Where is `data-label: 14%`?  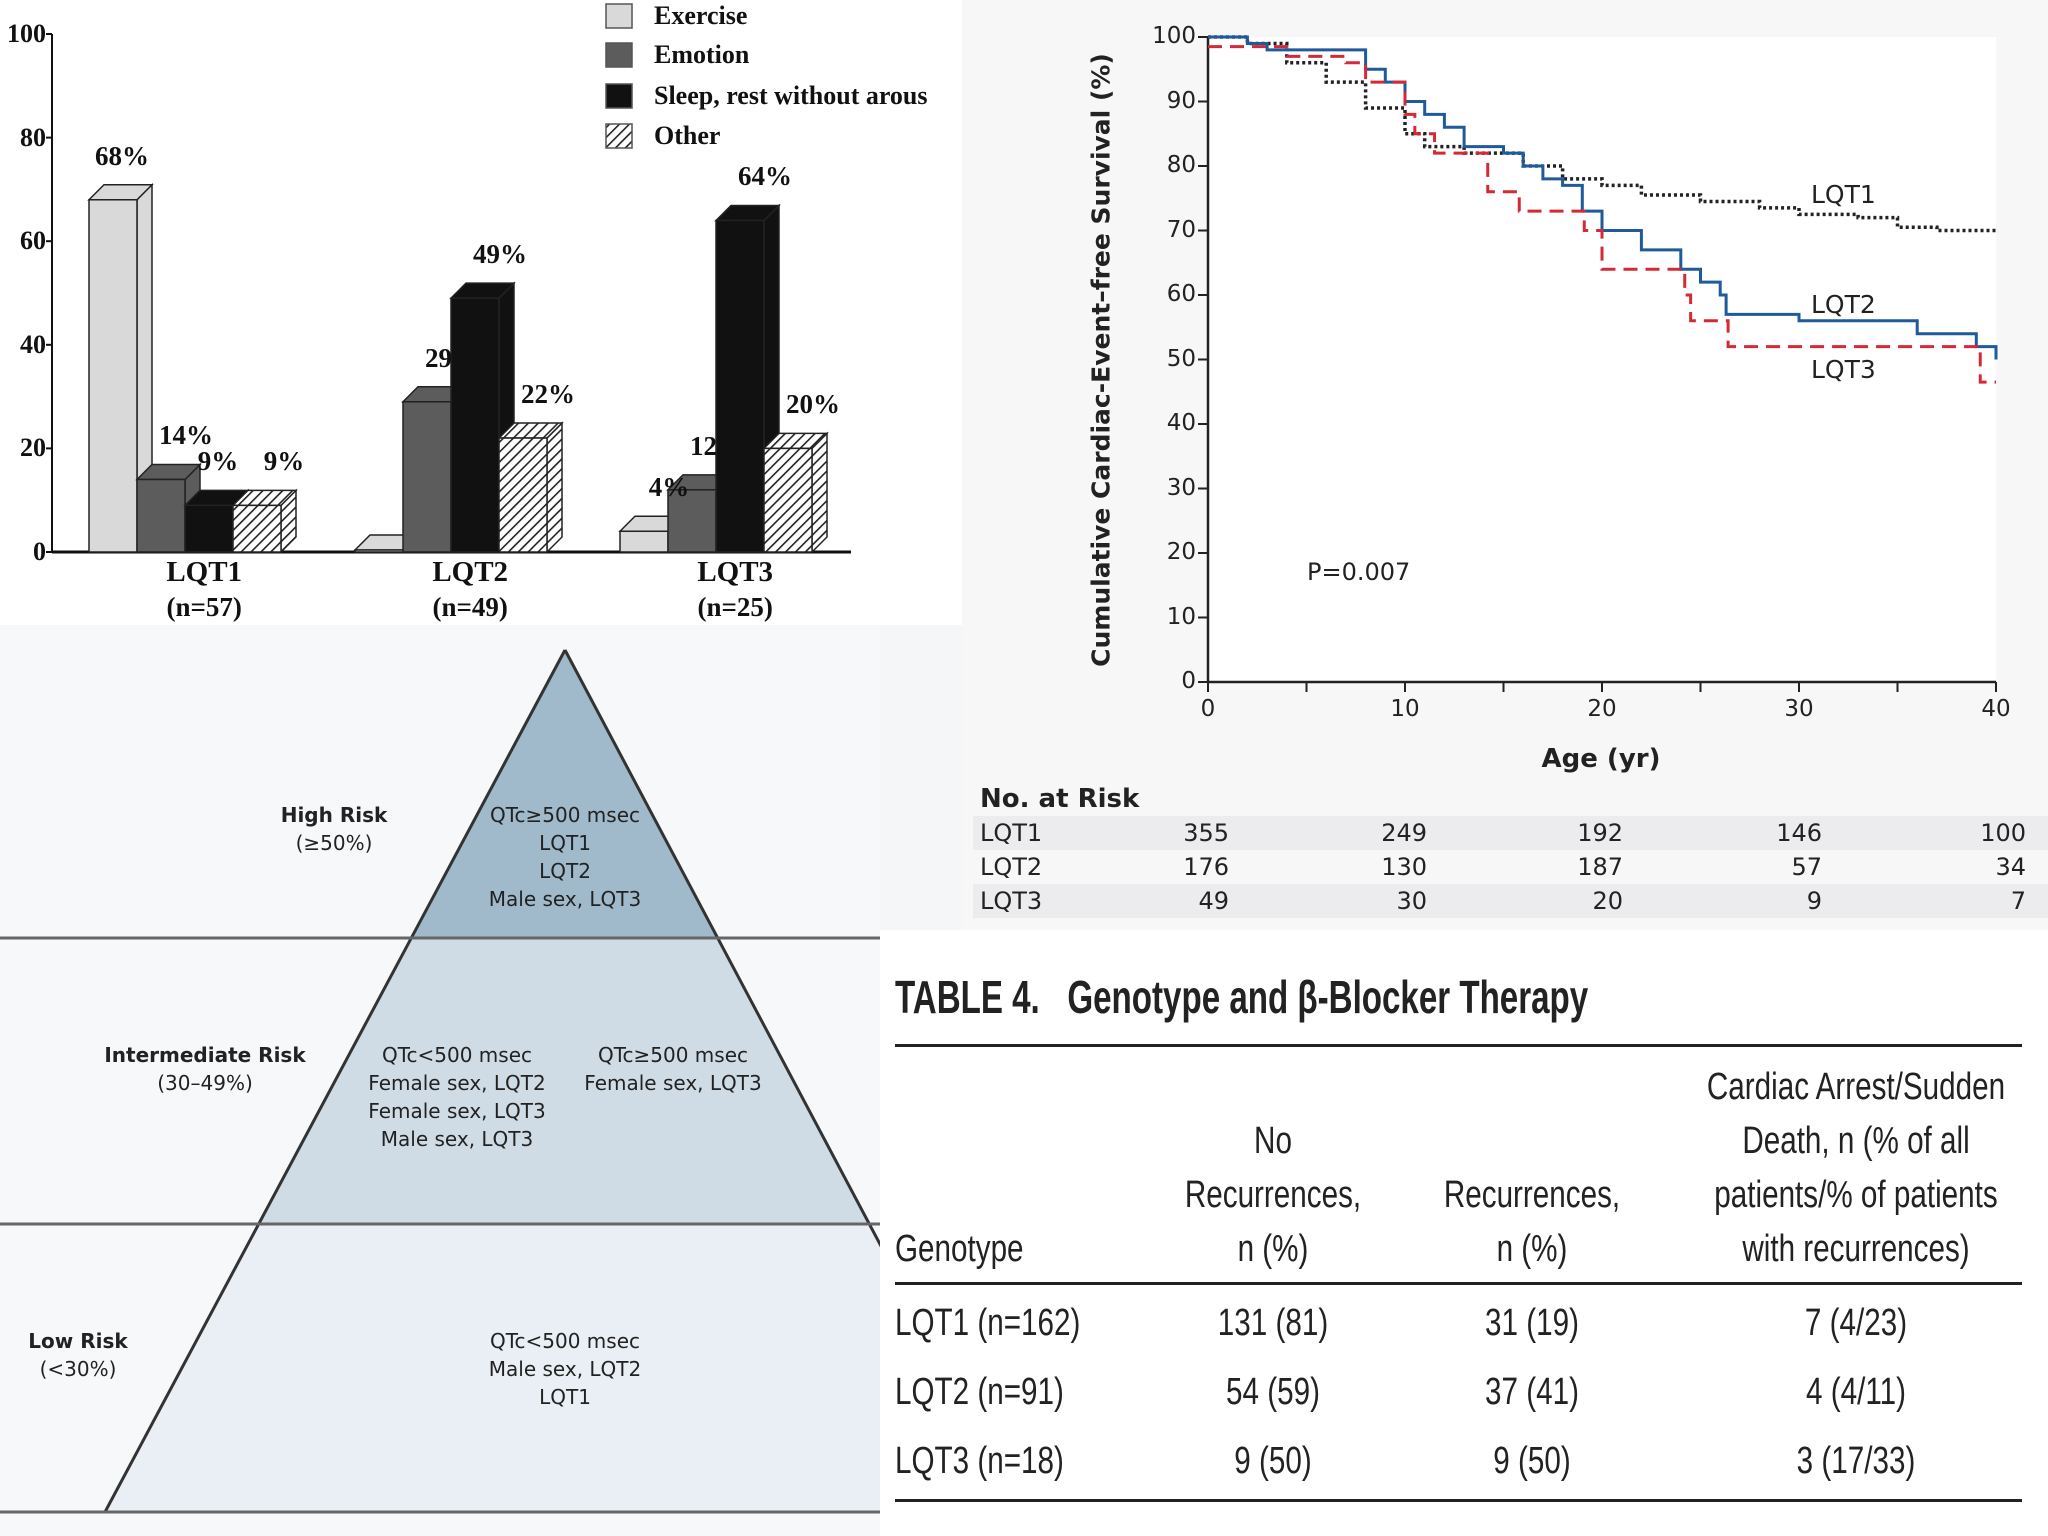
data-label: 14% is located at coordinates (186, 435).